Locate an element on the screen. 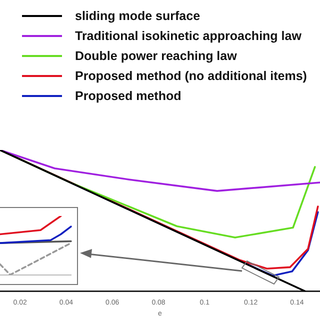  legend-label: Traditional isokinetic approaching law is located at coordinates (188, 36).